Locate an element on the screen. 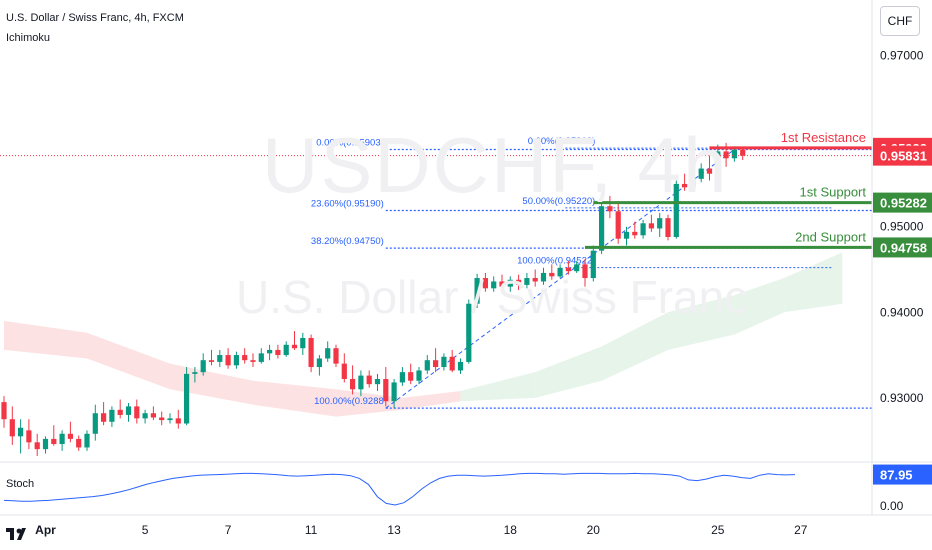 The height and width of the screenshot is (550, 932). time-tick-label: 18 is located at coordinates (511, 530).